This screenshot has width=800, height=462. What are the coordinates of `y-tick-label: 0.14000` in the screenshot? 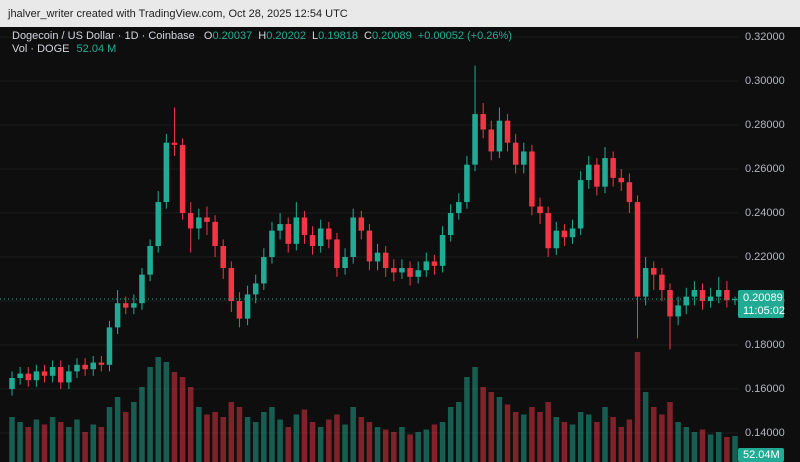 It's located at (765, 433).